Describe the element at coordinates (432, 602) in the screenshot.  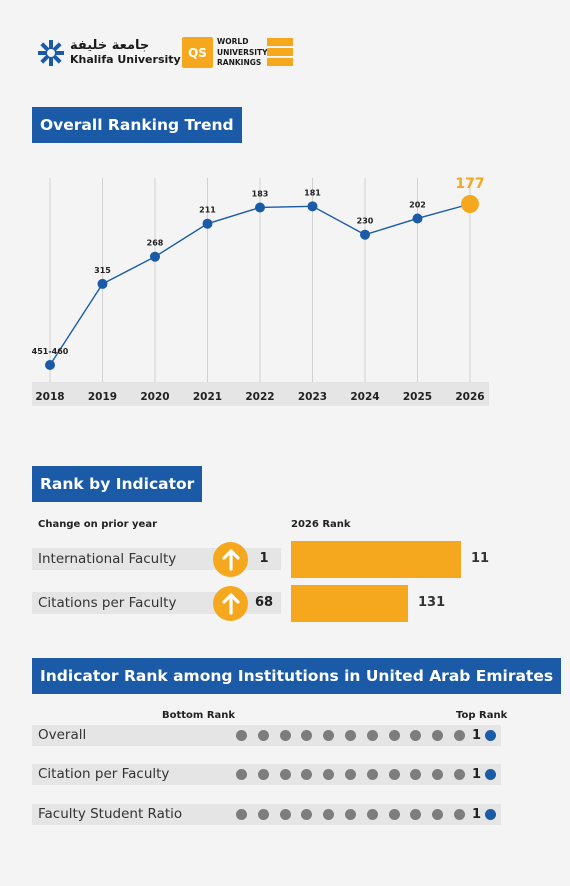
I see `rank-value: 131` at that location.